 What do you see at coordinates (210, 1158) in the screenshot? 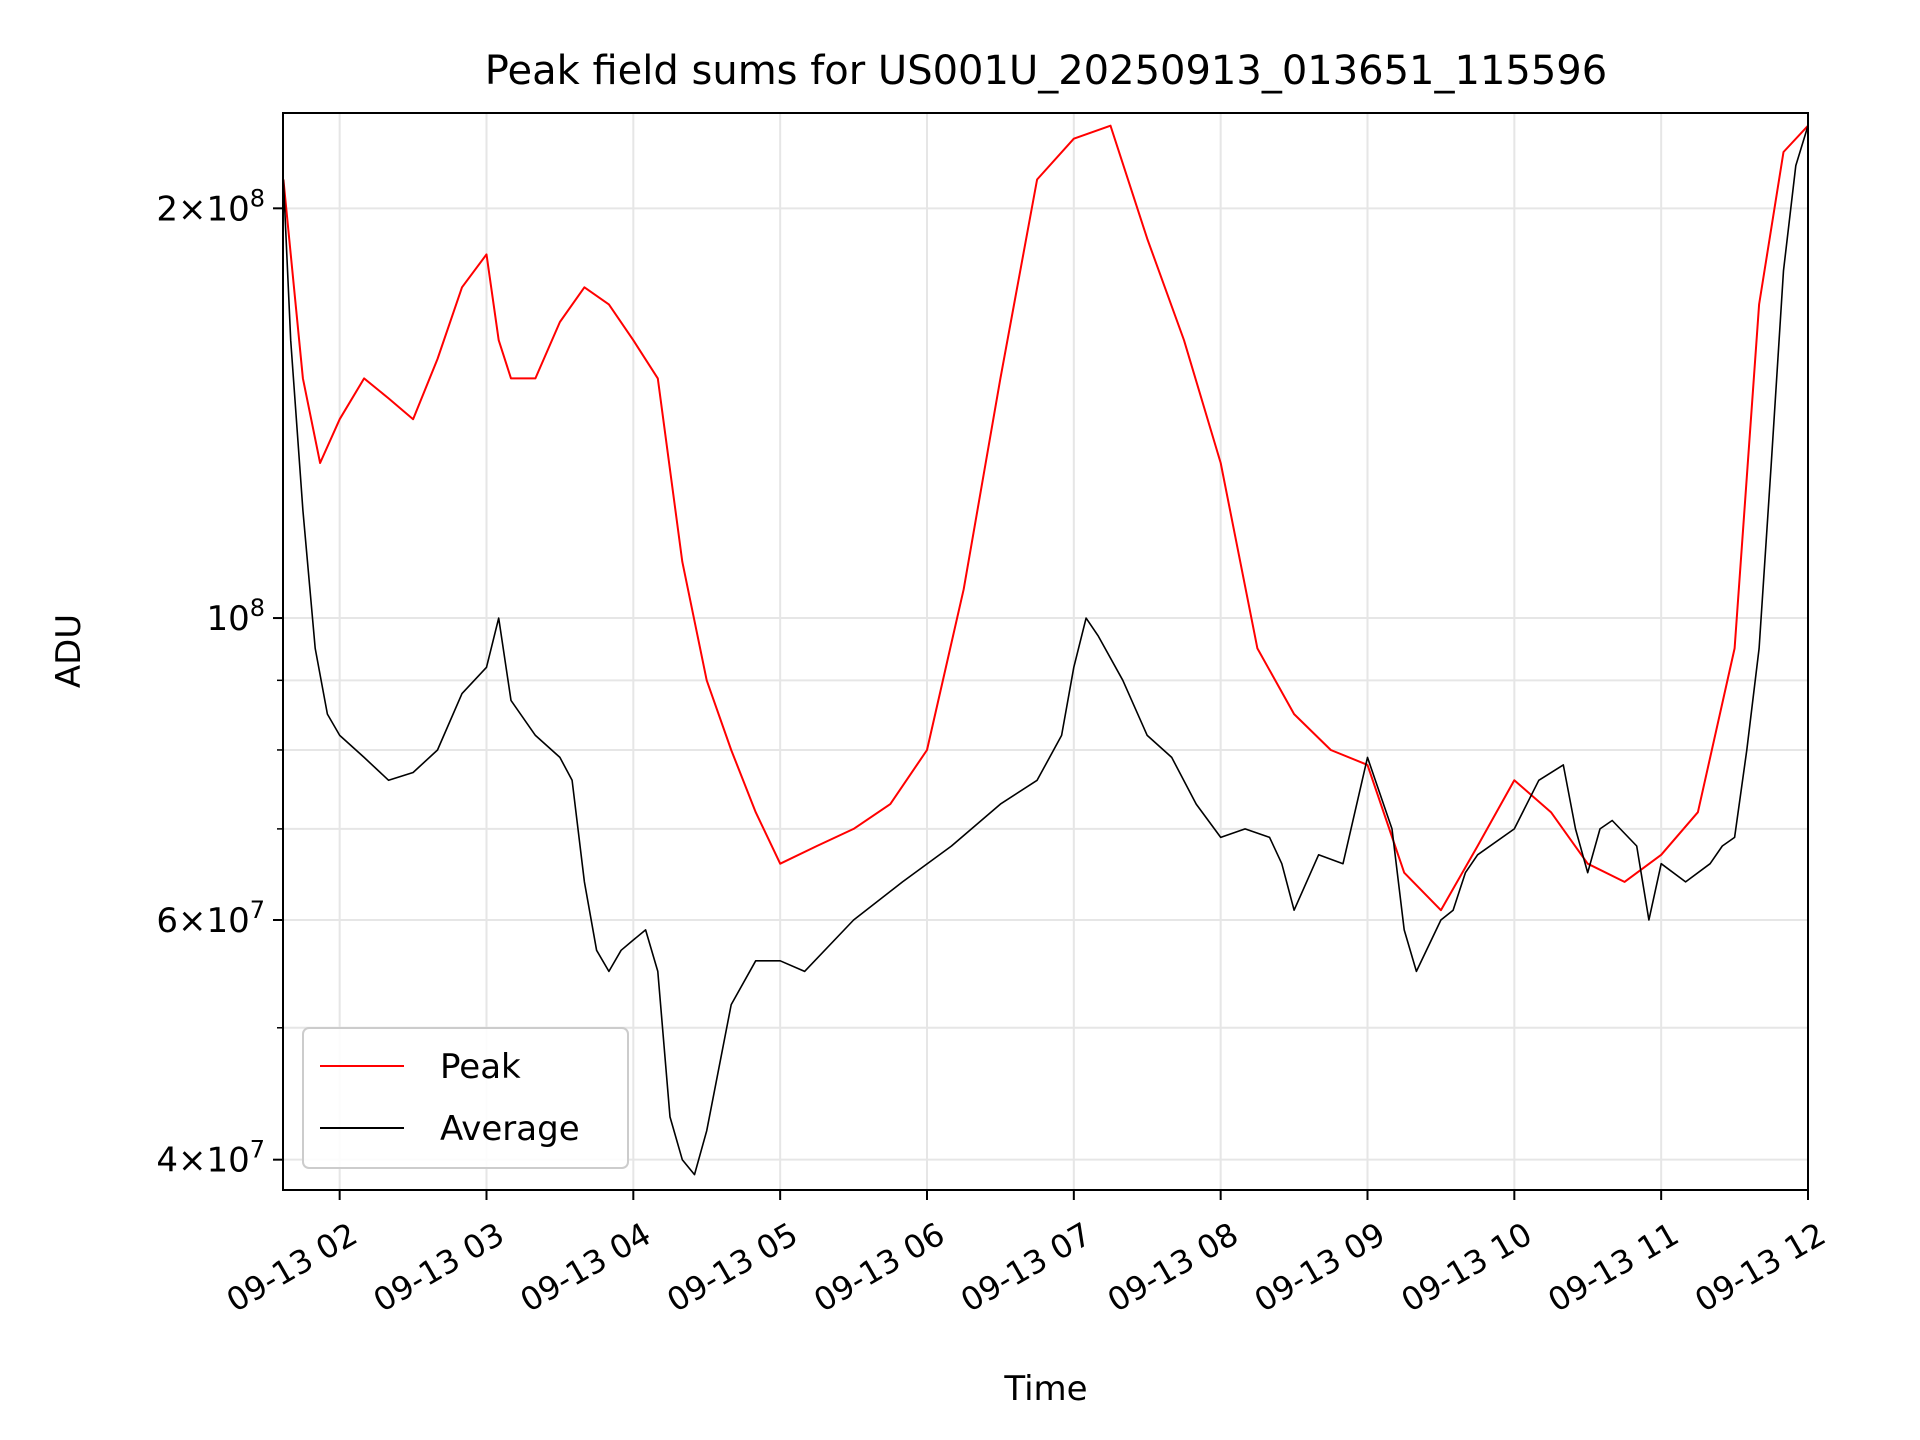
I see `y-tick-label: 4×107` at bounding box center [210, 1158].